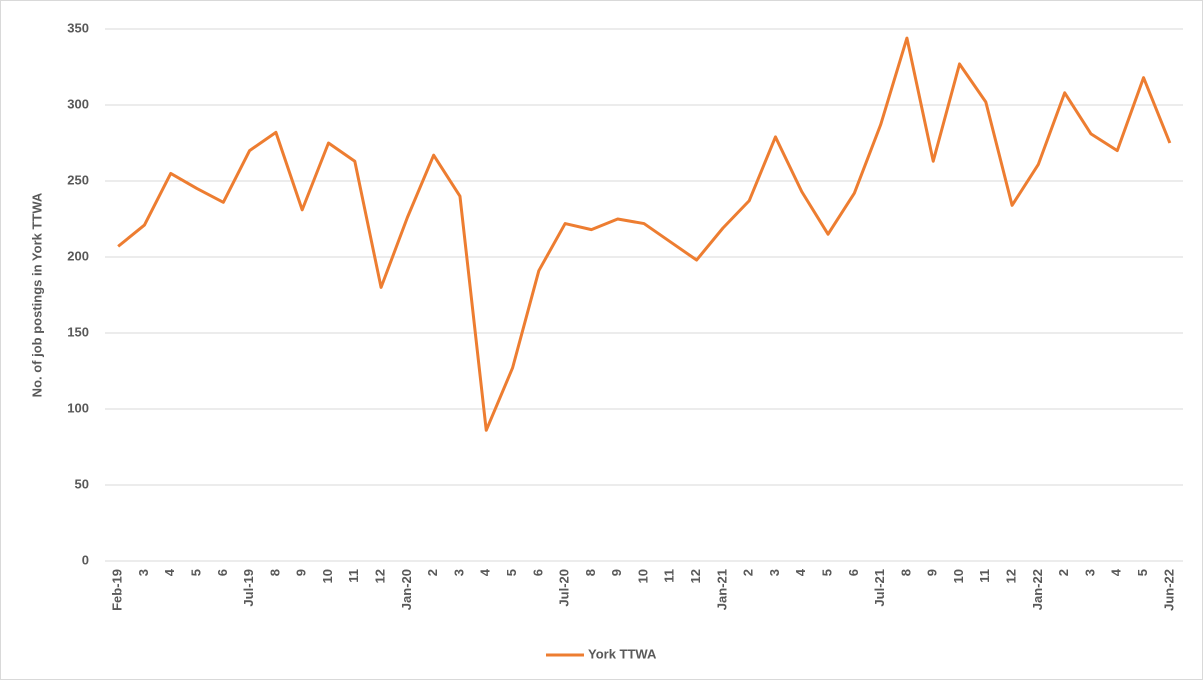 The image size is (1203, 680). I want to click on x-tick-label: Jul-21, so click(879, 588).